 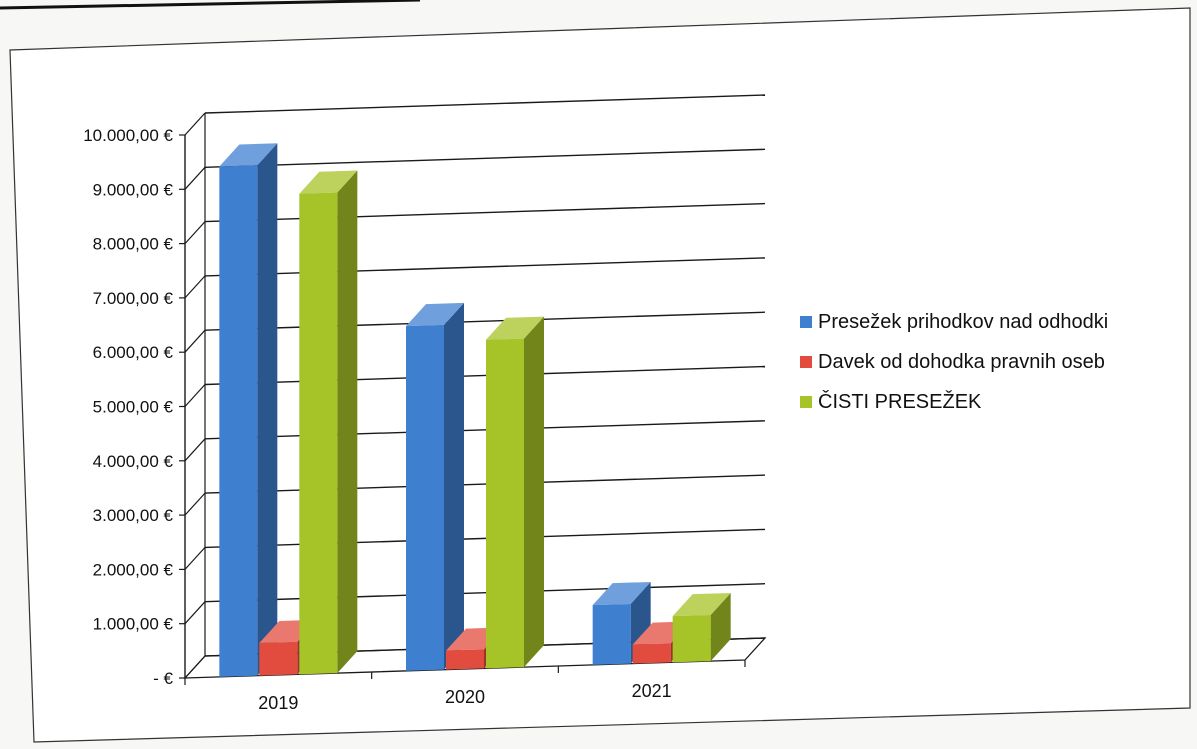 I want to click on legend-label: Presežek prihodkov nad odhodki, so click(x=963, y=322).